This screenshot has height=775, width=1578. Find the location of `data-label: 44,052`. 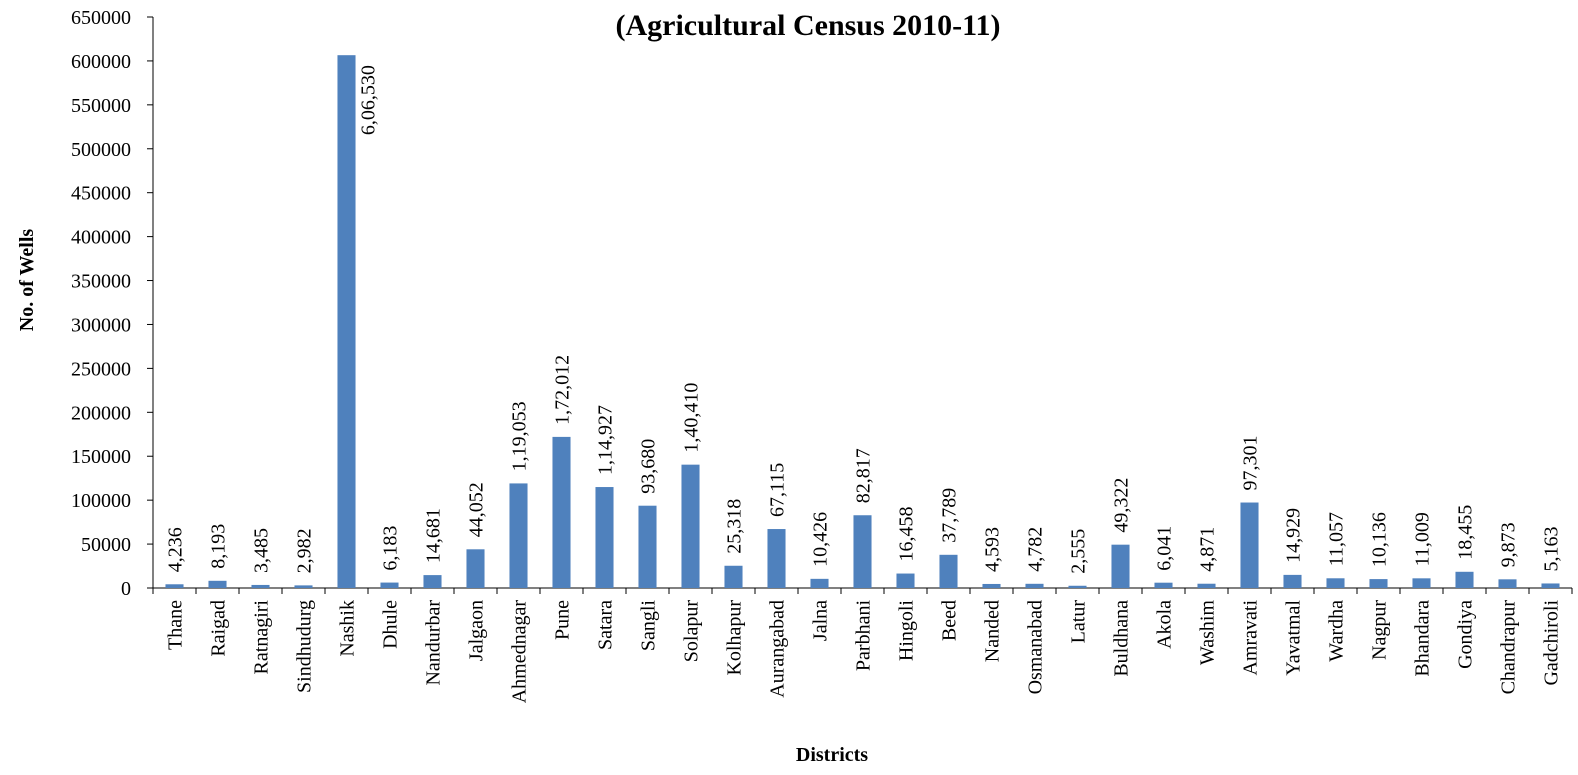

data-label: 44,052 is located at coordinates (477, 509).